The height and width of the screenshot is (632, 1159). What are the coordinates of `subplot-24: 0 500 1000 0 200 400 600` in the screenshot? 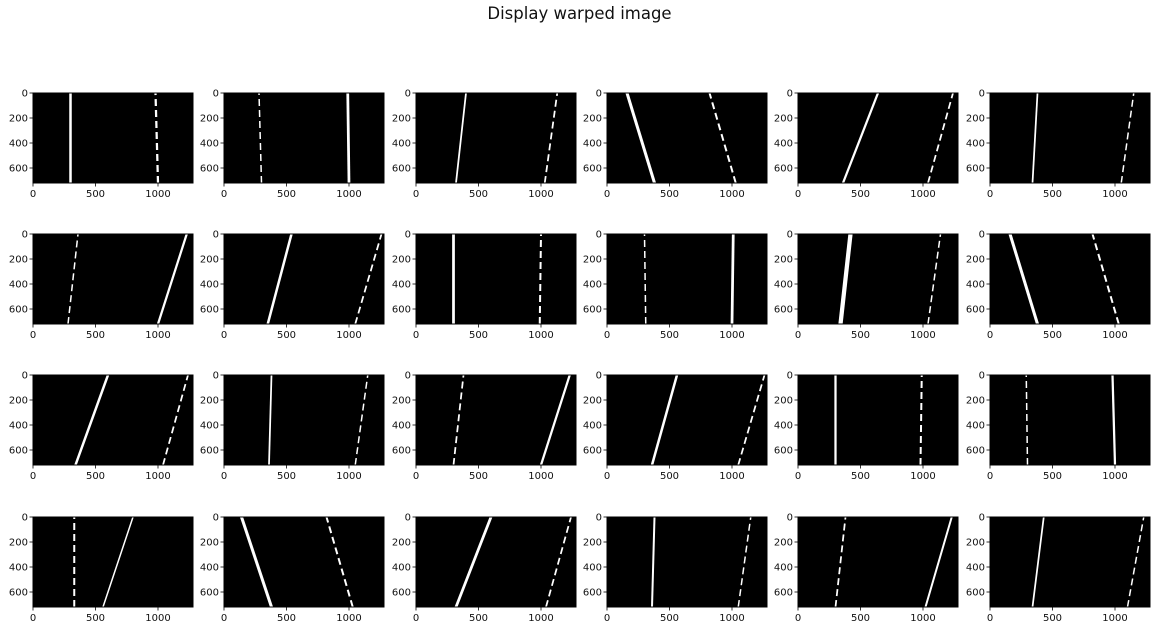 It's located at (1058, 568).